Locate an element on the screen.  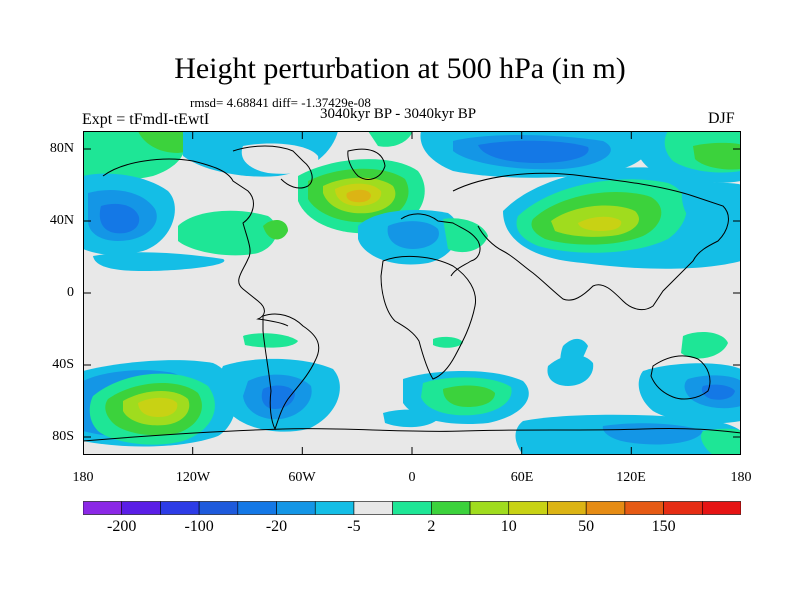
y-tick-label: 40S is located at coordinates (63, 364).